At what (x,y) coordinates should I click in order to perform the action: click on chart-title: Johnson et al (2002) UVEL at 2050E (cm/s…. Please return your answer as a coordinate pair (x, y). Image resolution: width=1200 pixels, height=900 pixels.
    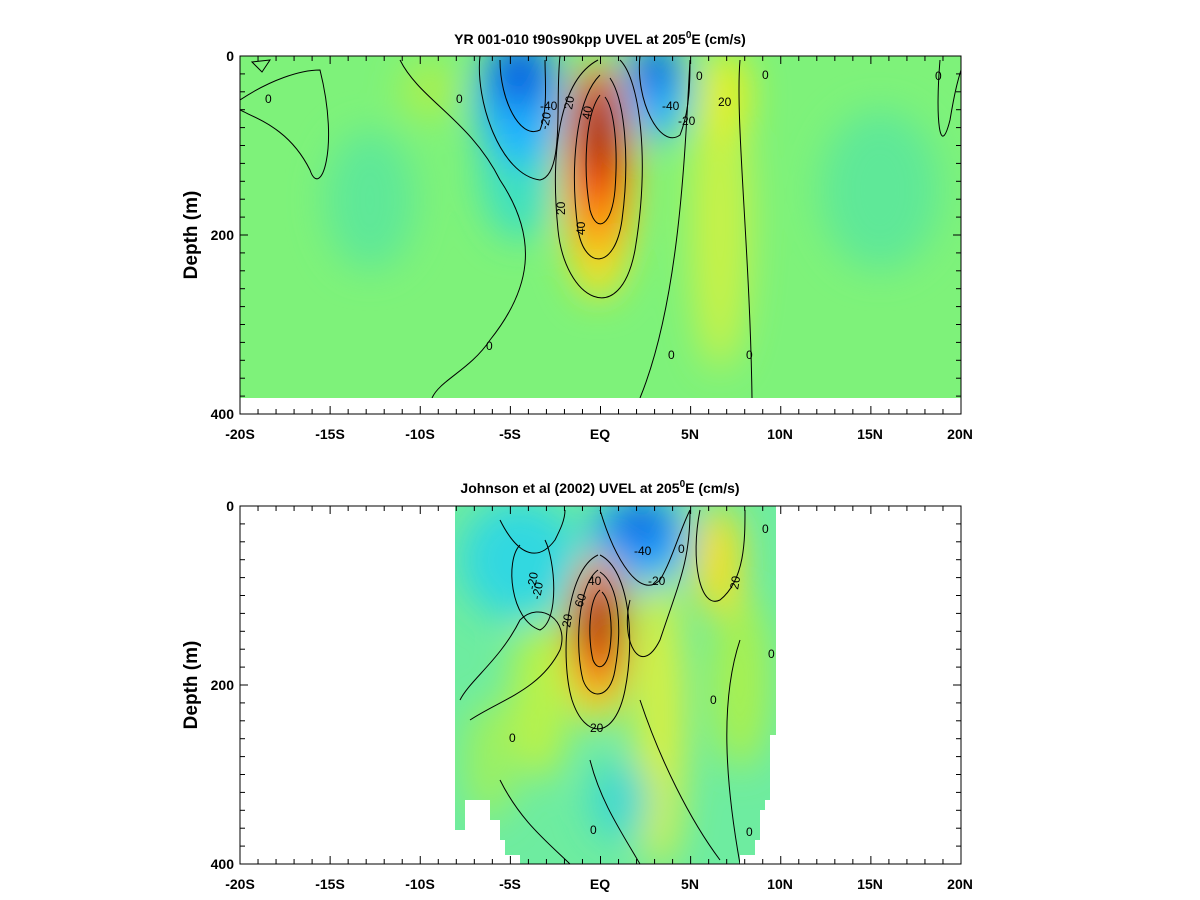
    Looking at the image, I should click on (599, 487).